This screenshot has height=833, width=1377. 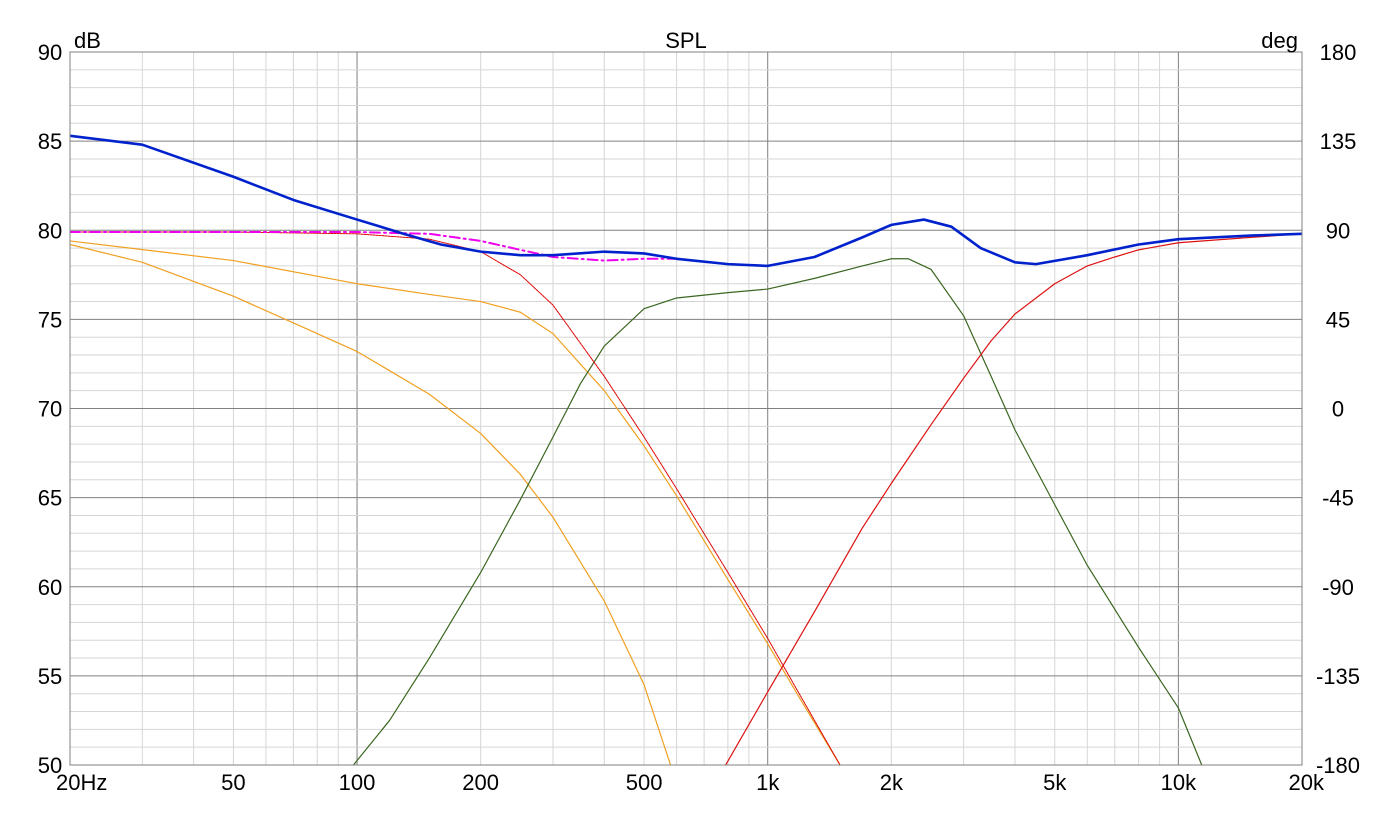 What do you see at coordinates (1338, 587) in the screenshot?
I see `y-tick-label-right: -90` at bounding box center [1338, 587].